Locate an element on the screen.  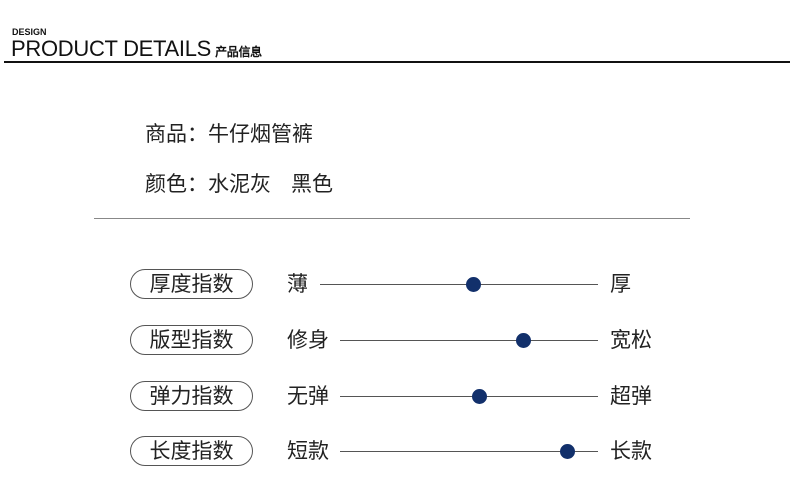
scale-min-label: 短款 is located at coordinates (308, 451).